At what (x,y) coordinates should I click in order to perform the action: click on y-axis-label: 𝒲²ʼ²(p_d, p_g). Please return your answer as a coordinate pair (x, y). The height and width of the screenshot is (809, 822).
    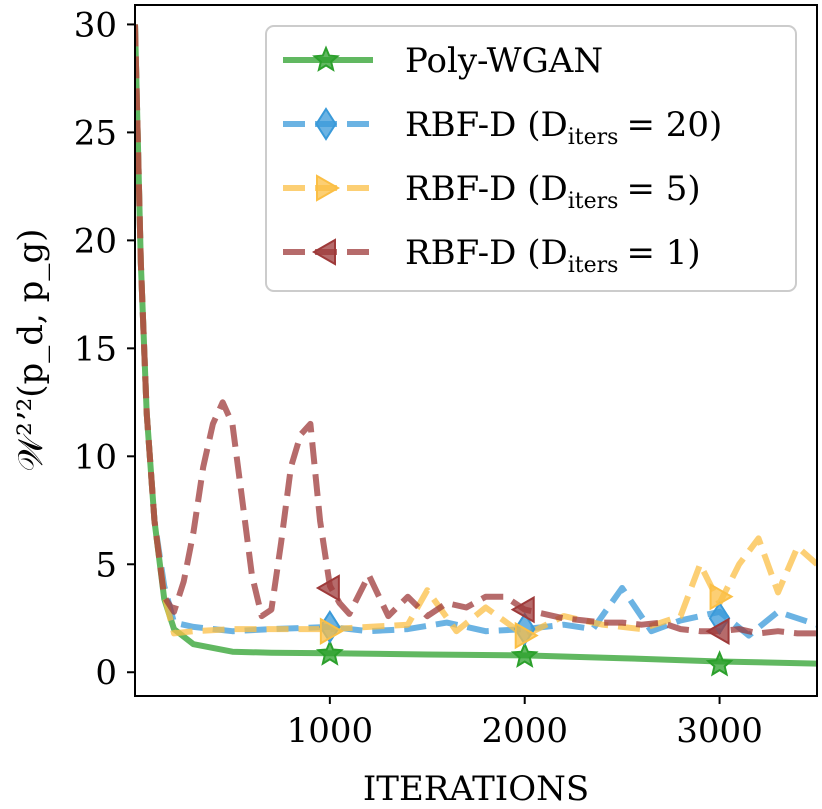
    Looking at the image, I should click on (31, 350).